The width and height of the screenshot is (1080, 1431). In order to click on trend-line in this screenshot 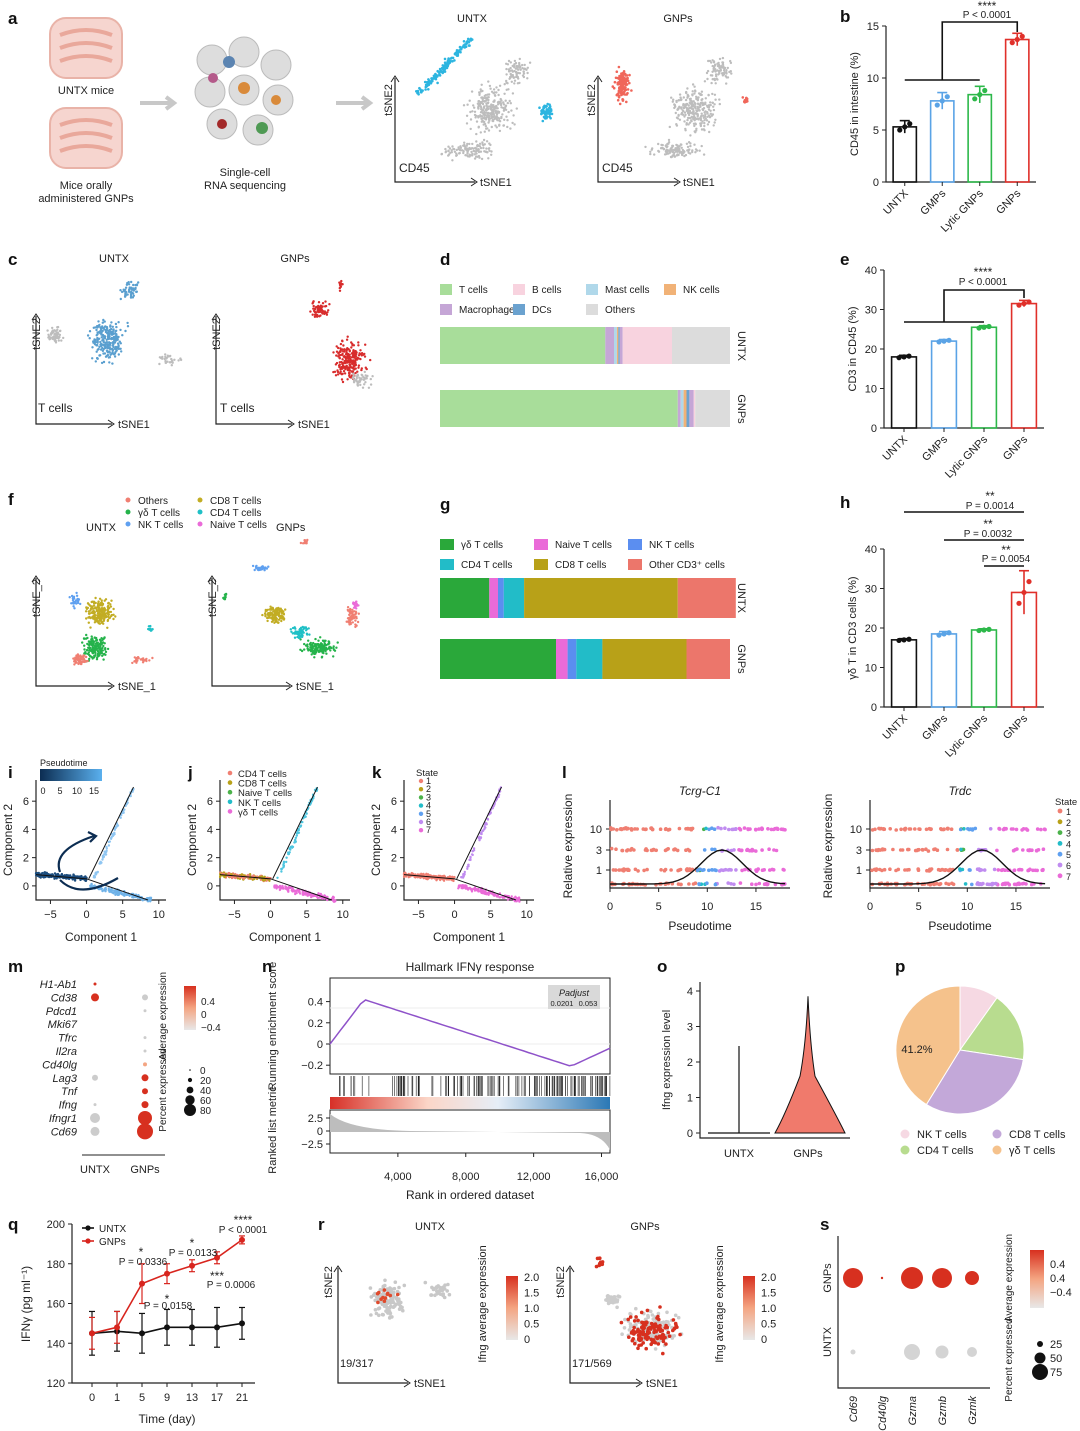, I will do `click(698, 867)`.